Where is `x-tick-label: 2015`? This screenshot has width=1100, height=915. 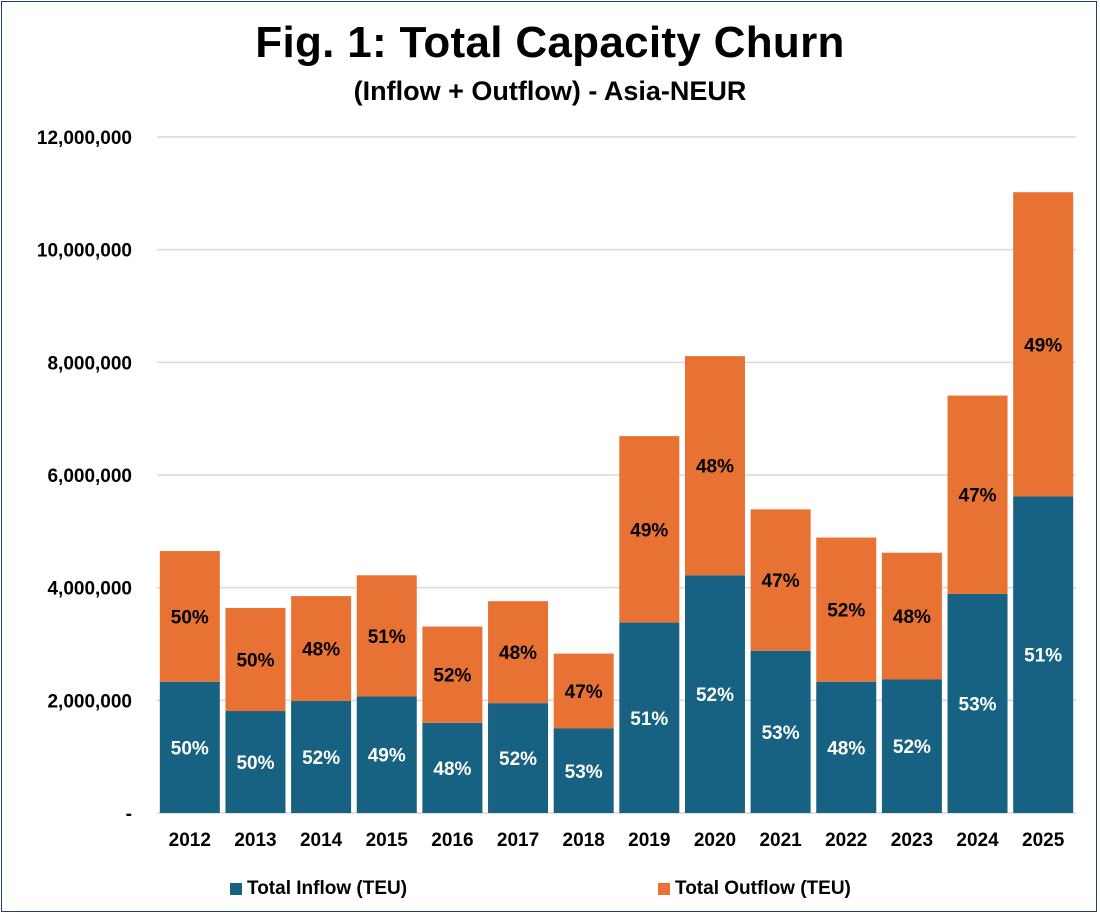 x-tick-label: 2015 is located at coordinates (387, 840).